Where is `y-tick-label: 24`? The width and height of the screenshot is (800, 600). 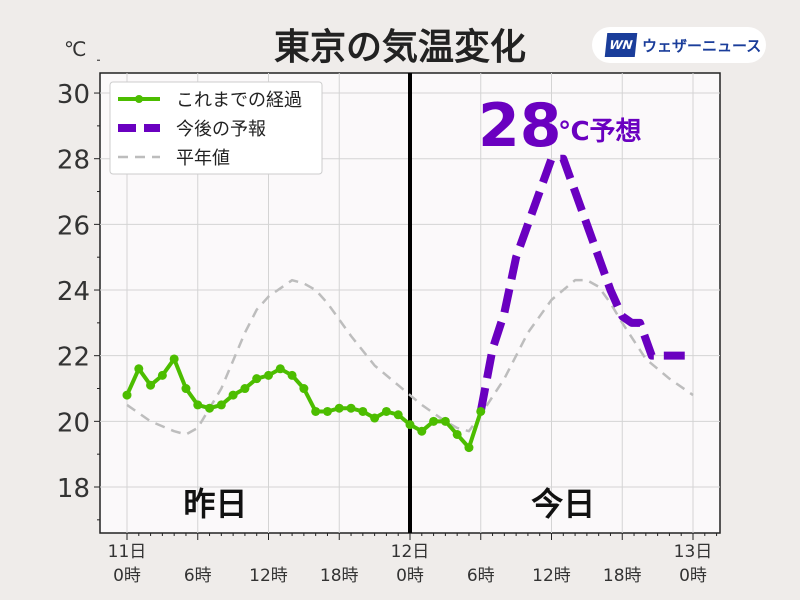 y-tick-label: 24 is located at coordinates (73, 292).